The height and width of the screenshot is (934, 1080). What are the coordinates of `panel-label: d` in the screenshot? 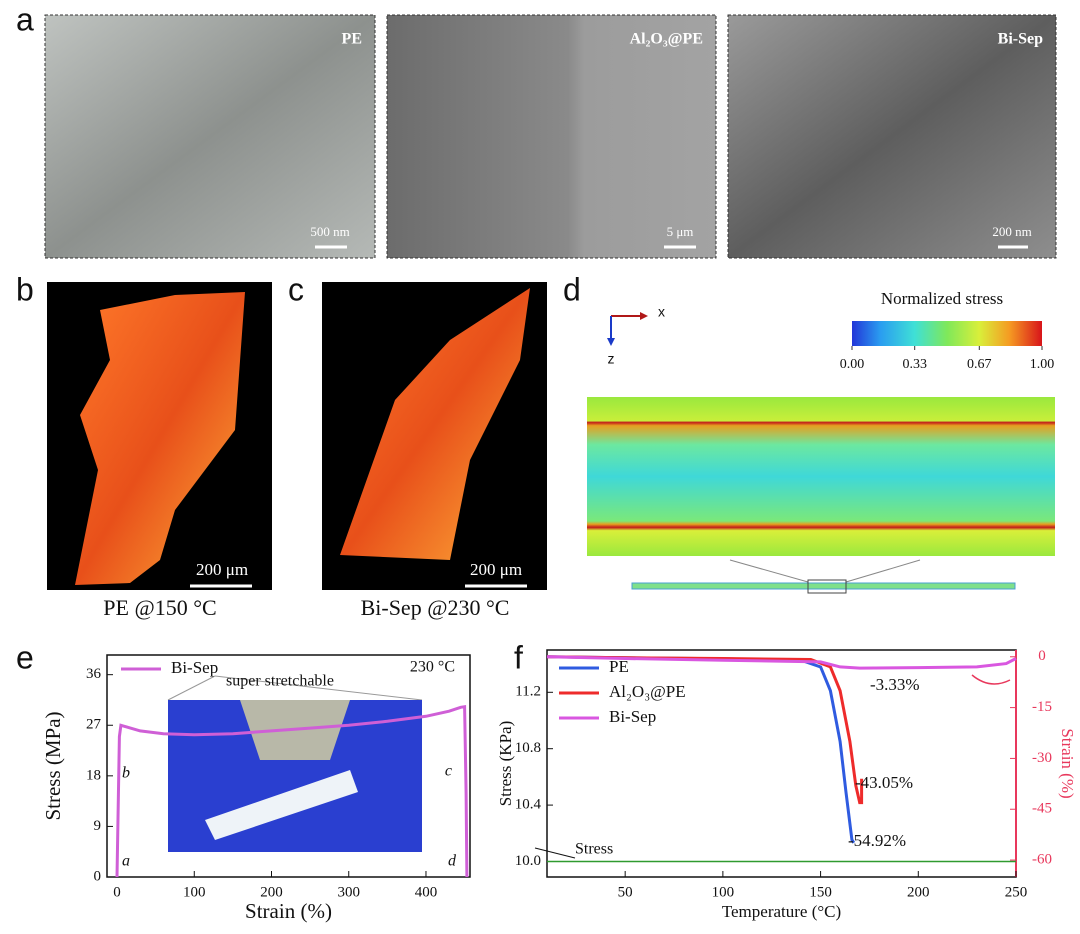 It's located at (572, 289).